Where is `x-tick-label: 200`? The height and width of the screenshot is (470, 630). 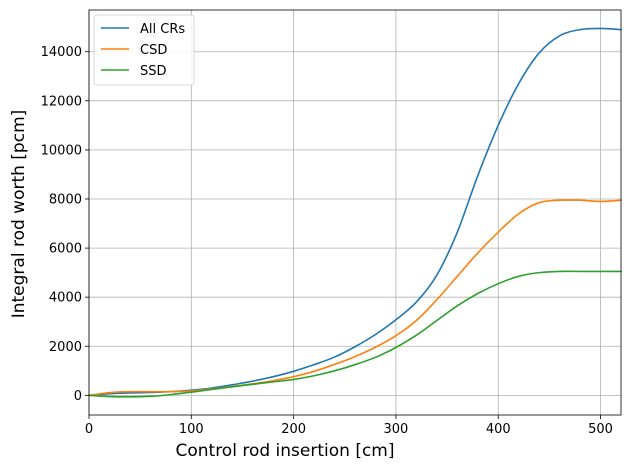
x-tick-label: 200 is located at coordinates (293, 429).